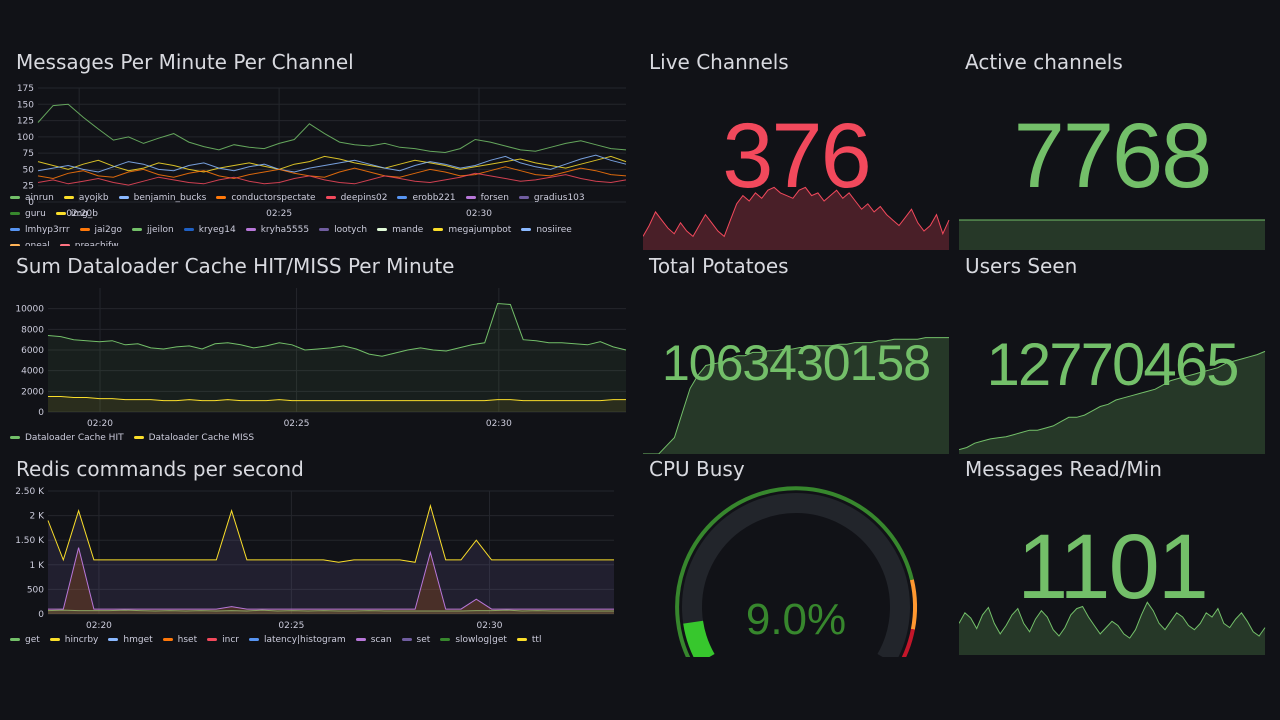  I want to click on y-tick-label: 500, so click(35, 590).